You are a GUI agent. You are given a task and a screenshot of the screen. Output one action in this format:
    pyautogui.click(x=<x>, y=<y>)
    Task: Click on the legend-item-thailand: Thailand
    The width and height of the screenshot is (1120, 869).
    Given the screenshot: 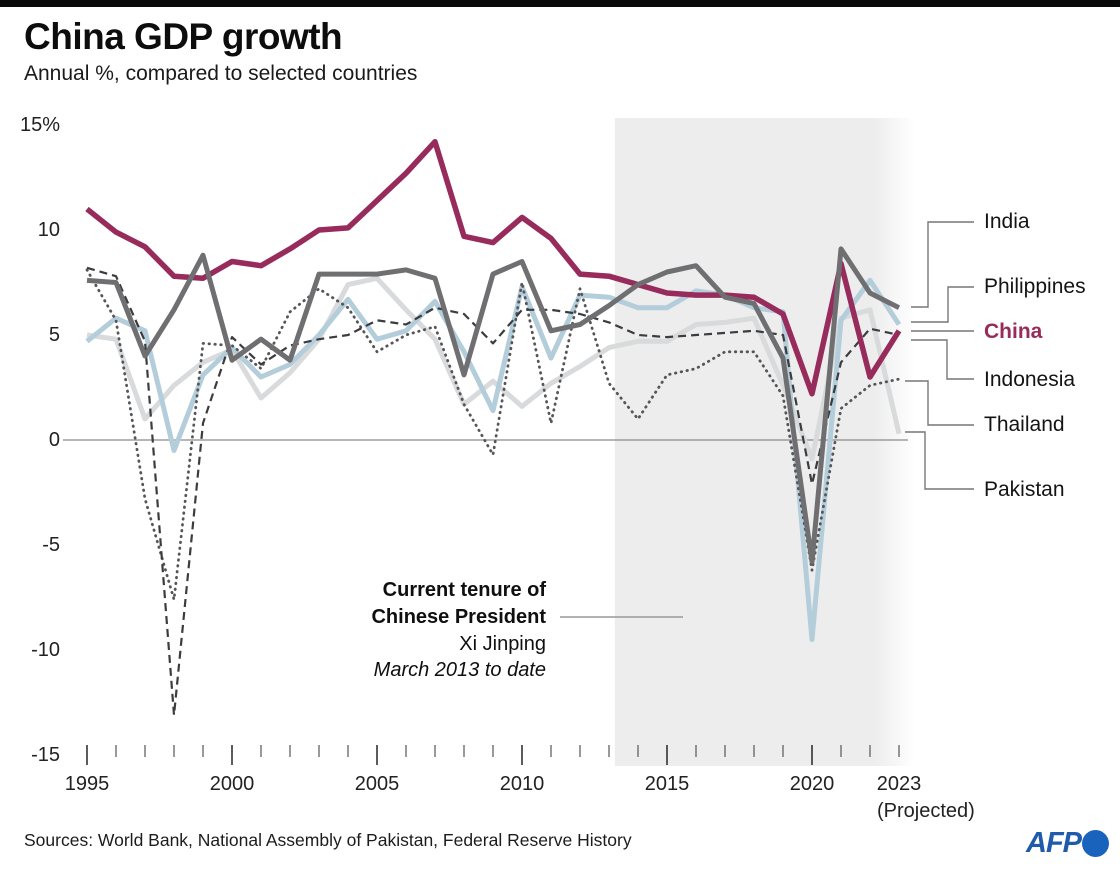 What is the action you would take?
    pyautogui.click(x=1024, y=424)
    